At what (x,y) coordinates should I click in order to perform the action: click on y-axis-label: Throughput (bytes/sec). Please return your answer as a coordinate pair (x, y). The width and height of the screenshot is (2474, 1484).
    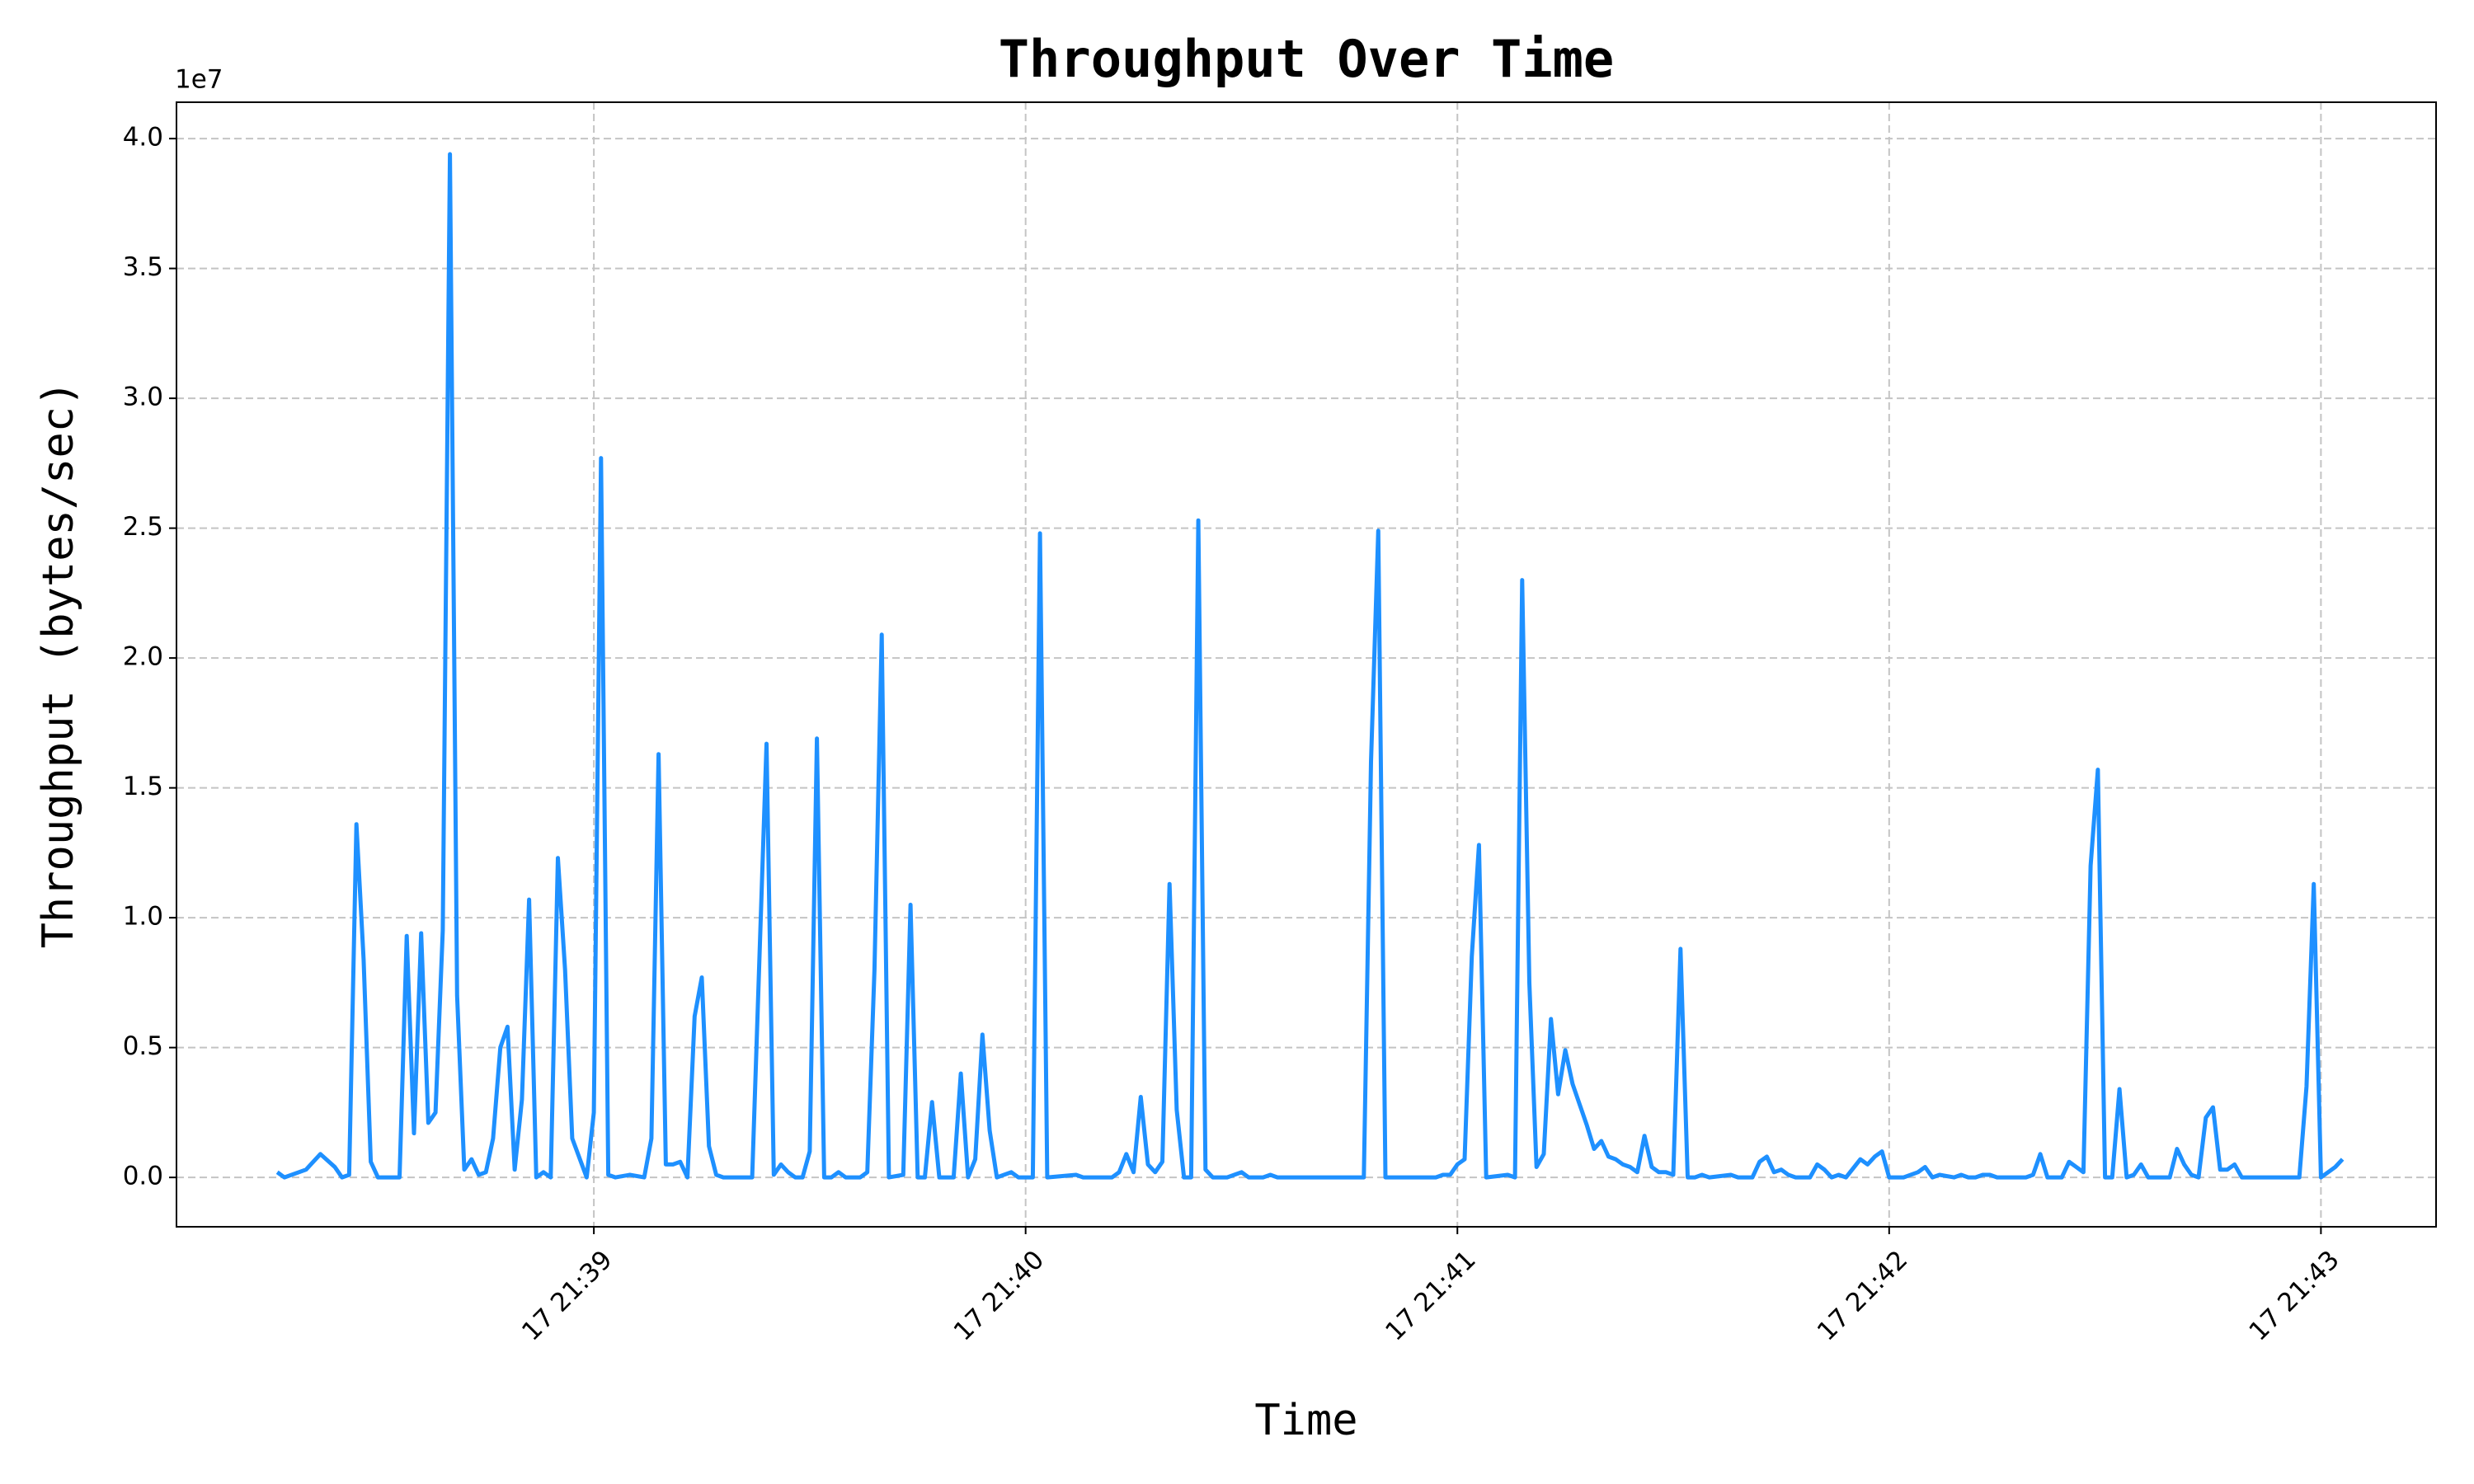
    Looking at the image, I should click on (58, 665).